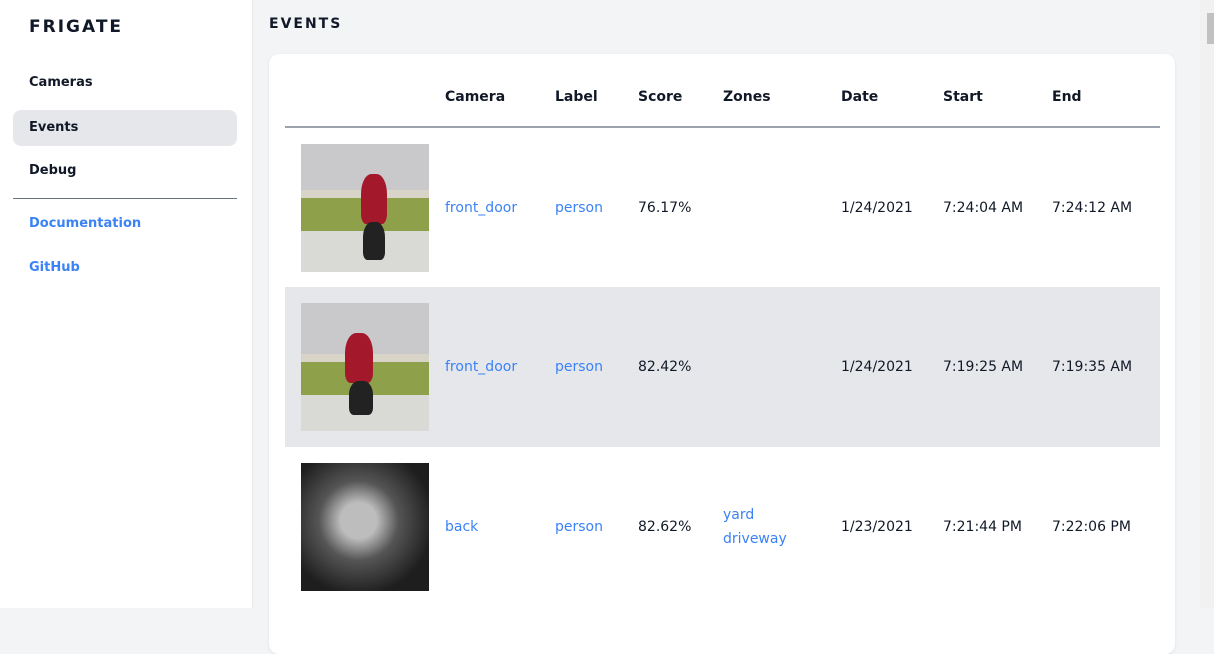  Describe the element at coordinates (997, 91) in the screenshot. I see `header-start: Start` at that location.